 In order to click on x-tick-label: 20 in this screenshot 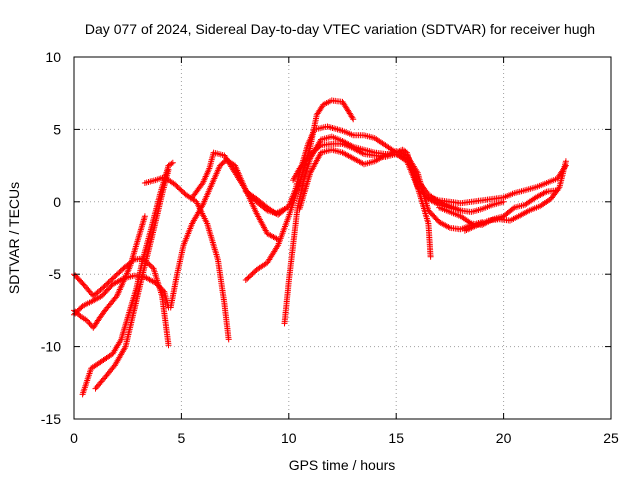, I will do `click(504, 438)`.